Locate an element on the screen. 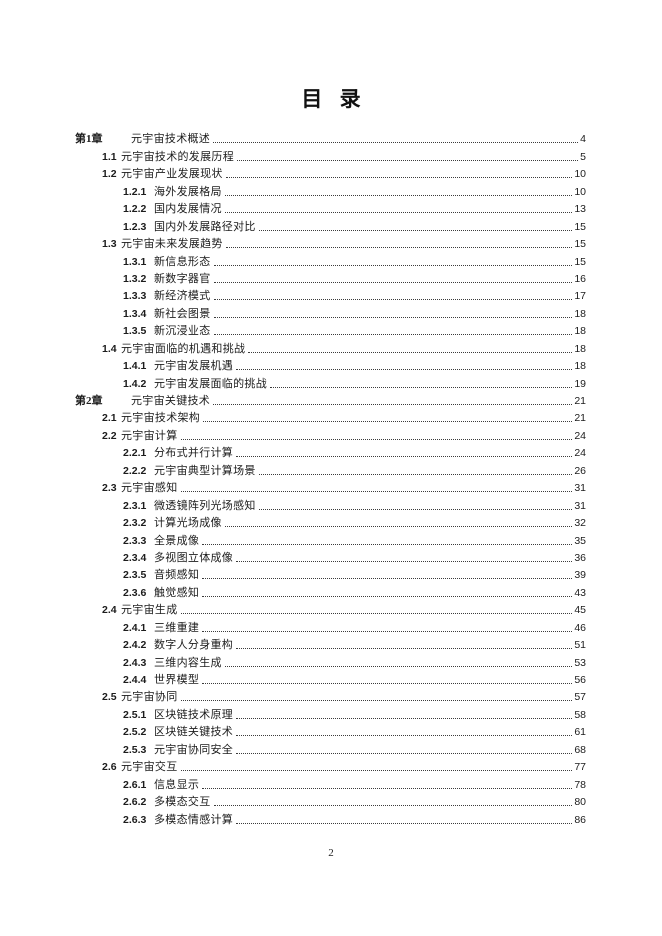 The image size is (662, 936). toc-row: 1.2 元宇宙产业发展现状 10 is located at coordinates (330, 172).